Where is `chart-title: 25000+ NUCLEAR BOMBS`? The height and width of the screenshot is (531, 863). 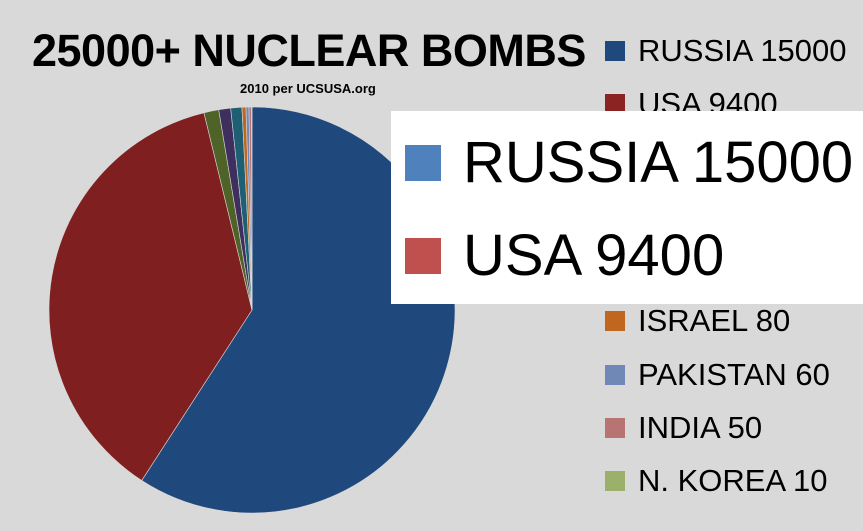
chart-title: 25000+ NUCLEAR BOMBS is located at coordinates (309, 50).